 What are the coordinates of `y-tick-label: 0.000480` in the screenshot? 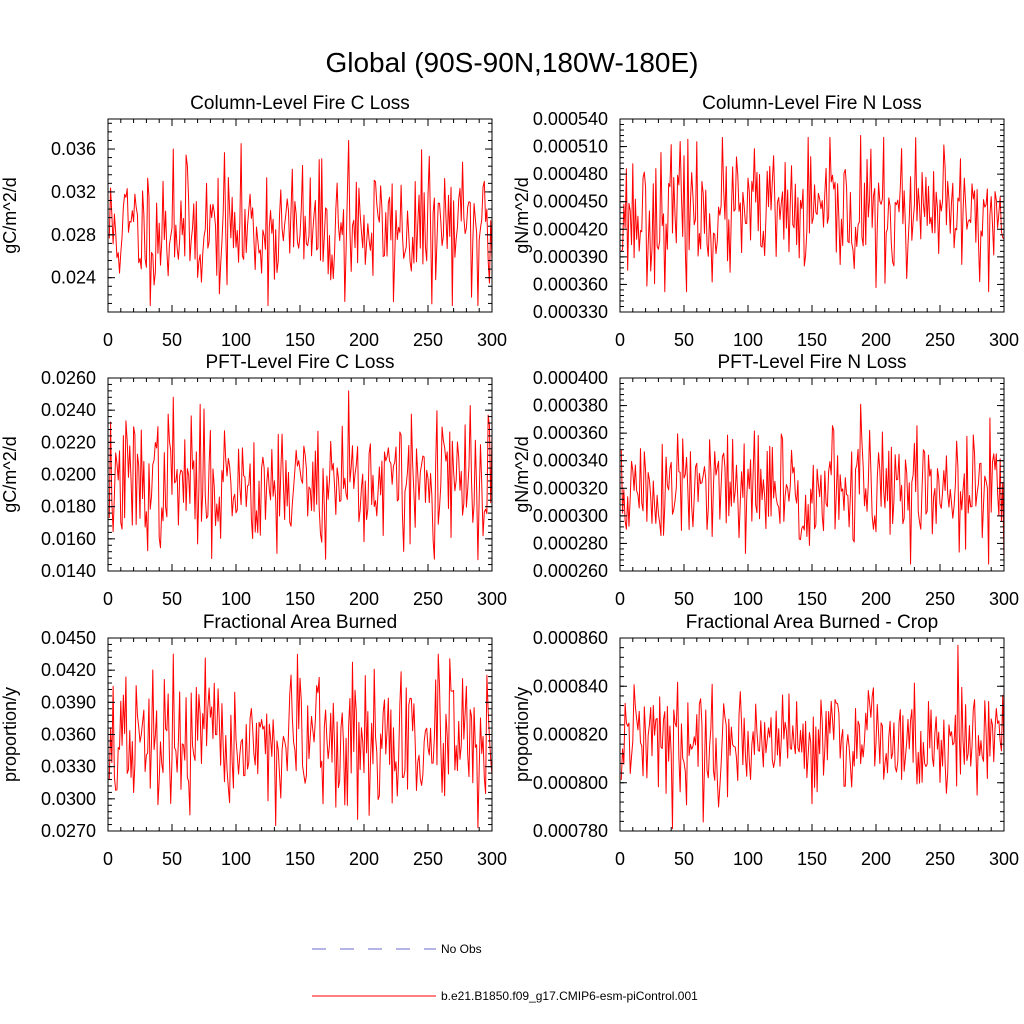 It's located at (570, 174).